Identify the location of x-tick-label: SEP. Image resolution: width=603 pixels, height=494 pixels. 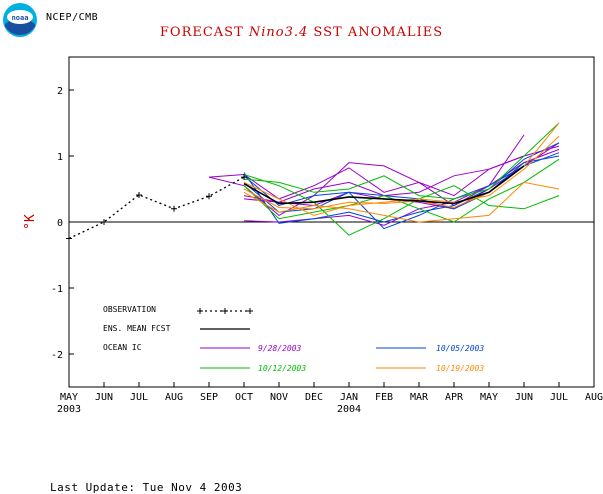
(209, 397).